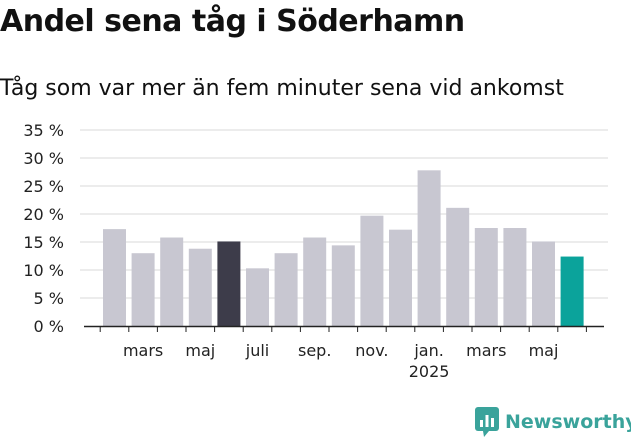  Describe the element at coordinates (340, 361) in the screenshot. I see `x-axis-ticks: mars maj juli sep. nov. jan. 2025 mars maj` at that location.